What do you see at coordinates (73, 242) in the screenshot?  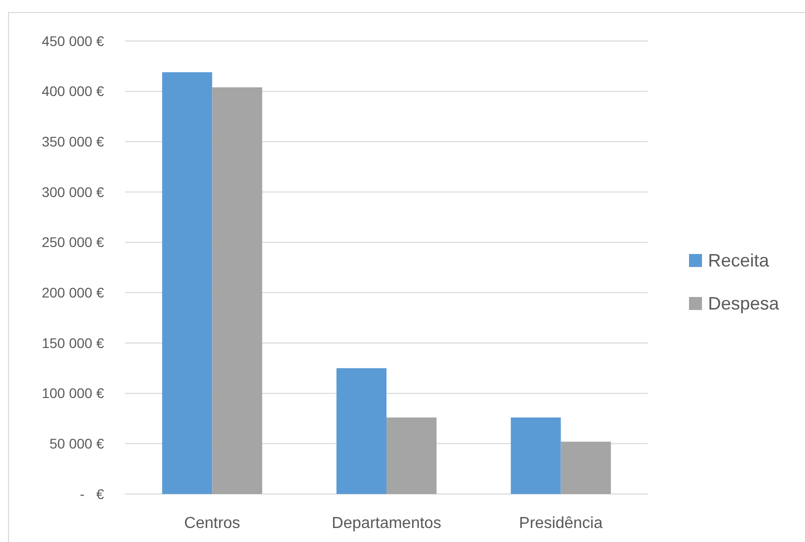 I see `y-tick-label: 250 000 €` at bounding box center [73, 242].